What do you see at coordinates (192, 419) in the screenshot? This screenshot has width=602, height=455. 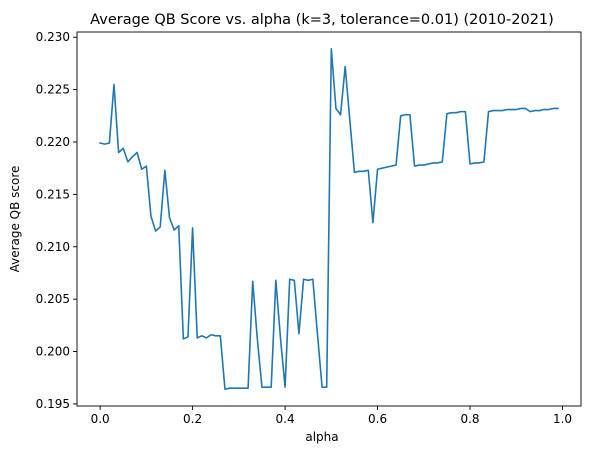 I see `x-tick-label: 0.2` at bounding box center [192, 419].